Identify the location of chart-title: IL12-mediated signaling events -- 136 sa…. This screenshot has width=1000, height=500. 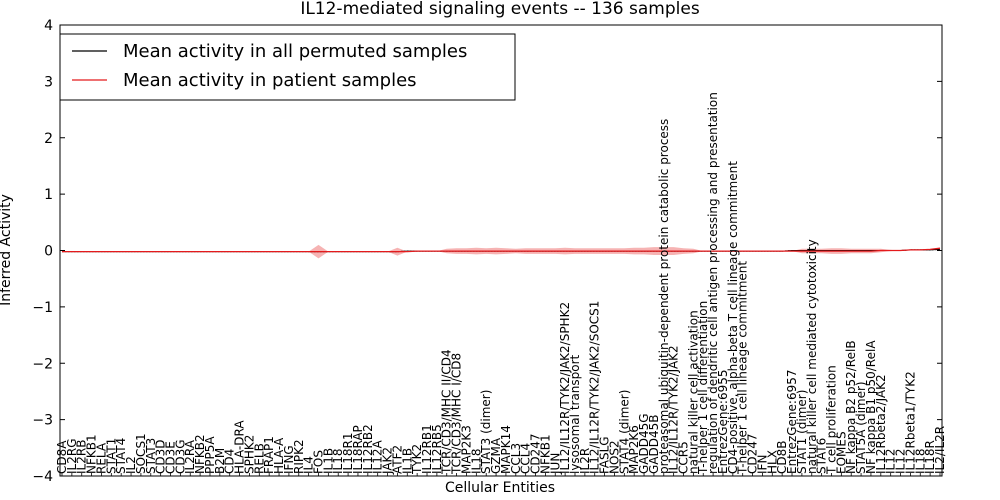
(500, 9).